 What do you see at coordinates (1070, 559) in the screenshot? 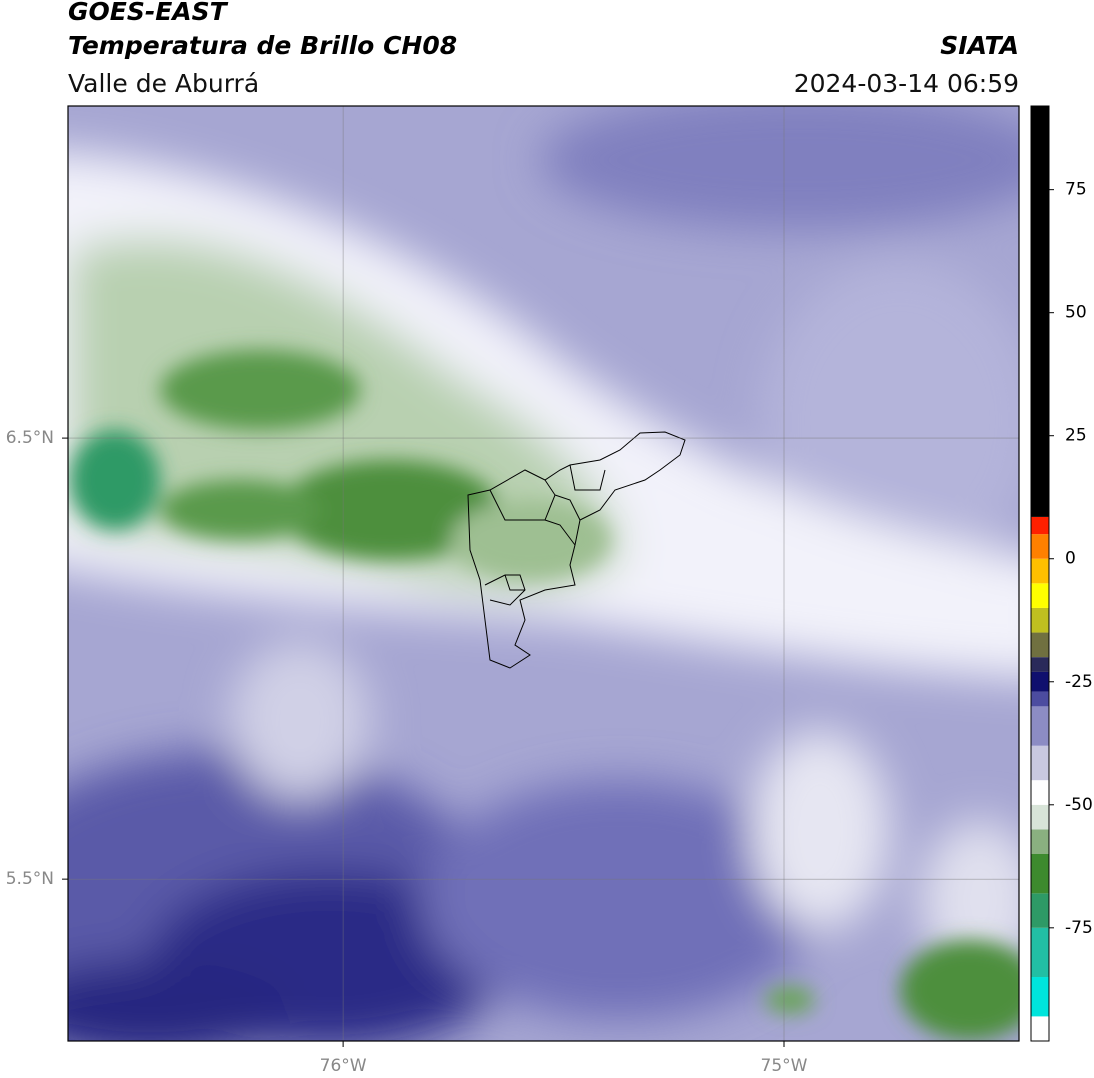
I see `colorbar-tick-label: 0` at bounding box center [1070, 559].